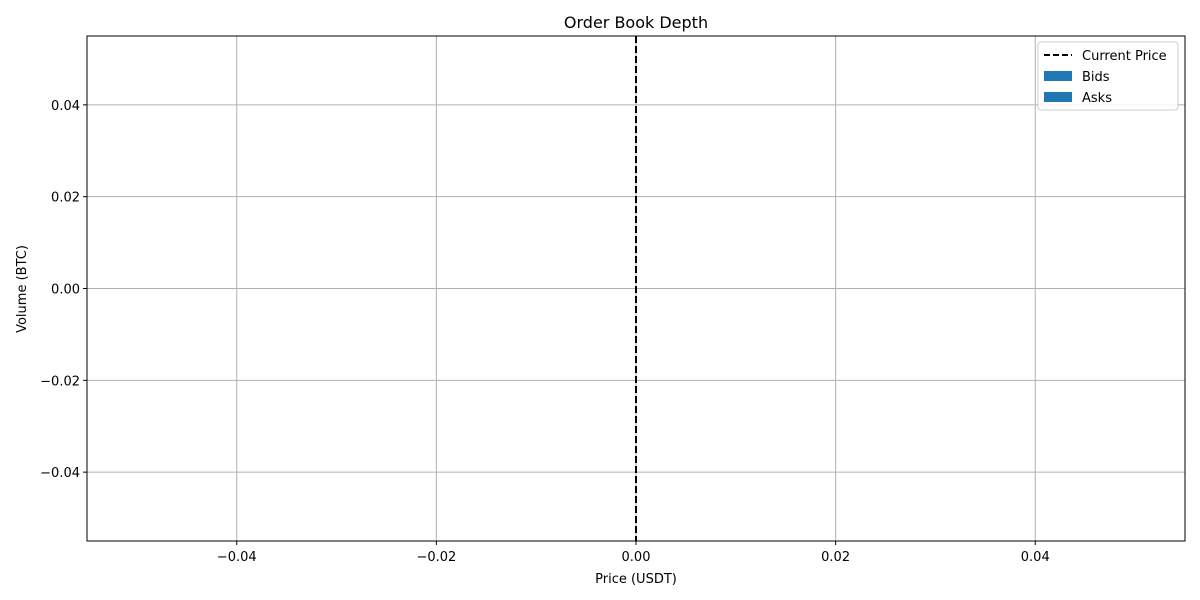  What do you see at coordinates (60, 473) in the screenshot?
I see `y-tick-label: −0.04` at bounding box center [60, 473].